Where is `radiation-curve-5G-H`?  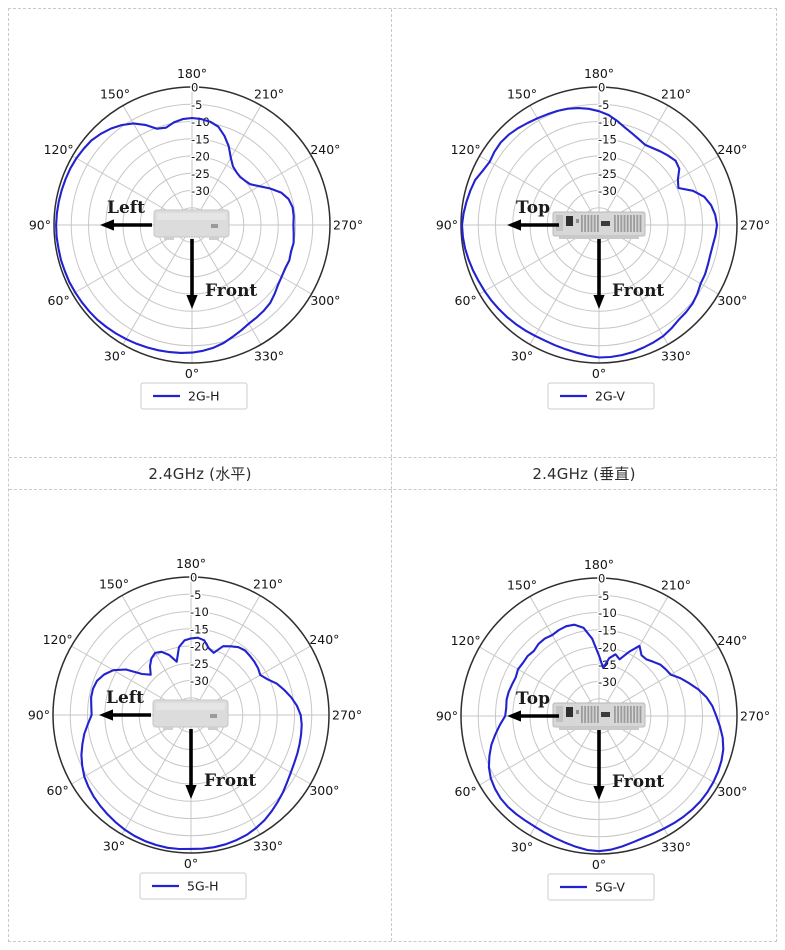
radiation-curve-5G-H is located at coordinates (191, 743).